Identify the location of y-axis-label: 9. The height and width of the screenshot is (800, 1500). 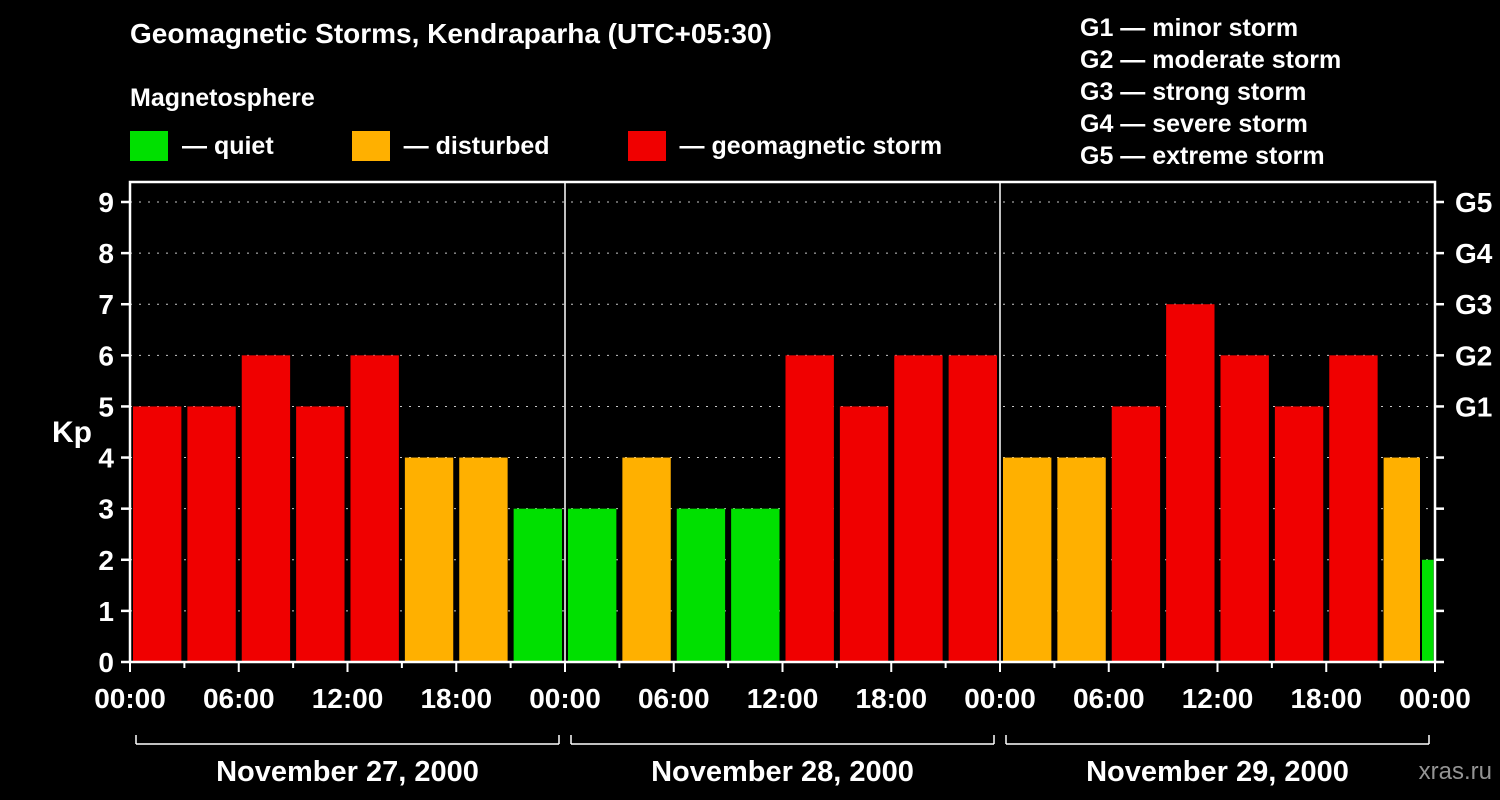
(106, 202).